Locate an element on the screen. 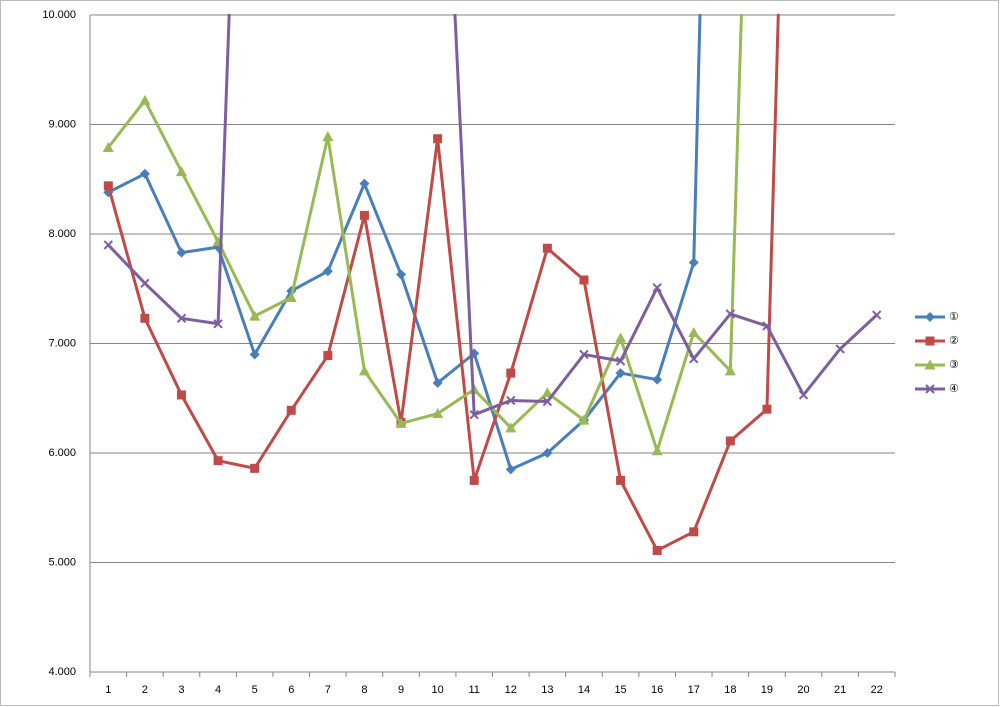 Image resolution: width=1000 pixels, height=707 pixels. y-tick-label: 4.000 is located at coordinates (62, 672).